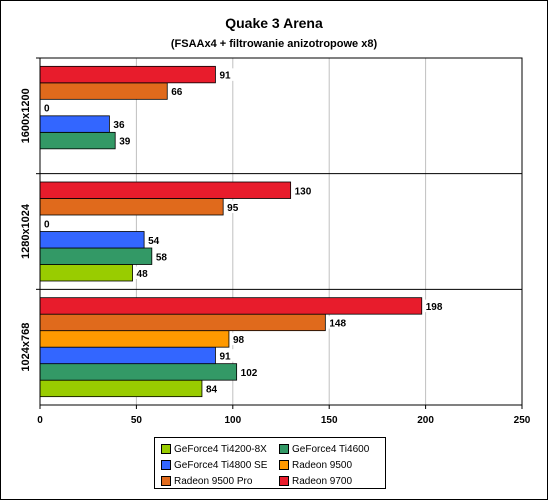 This screenshot has width=548, height=500. I want to click on legend-item: GeForce4 Ti4200-8X, so click(220, 449).